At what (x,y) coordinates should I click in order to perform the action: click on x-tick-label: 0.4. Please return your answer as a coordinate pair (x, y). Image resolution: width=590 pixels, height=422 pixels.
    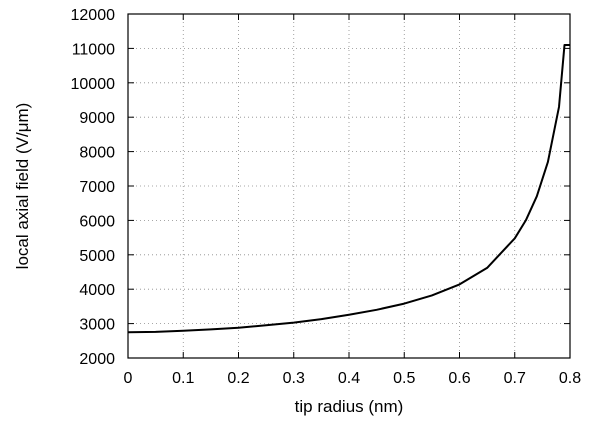
    Looking at the image, I should click on (349, 378).